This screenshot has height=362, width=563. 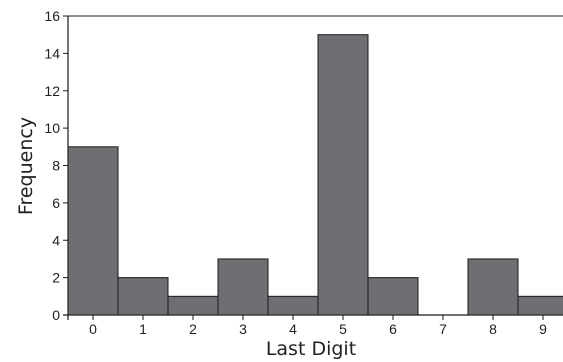 What do you see at coordinates (243, 329) in the screenshot?
I see `x-tick-label: 3` at bounding box center [243, 329].